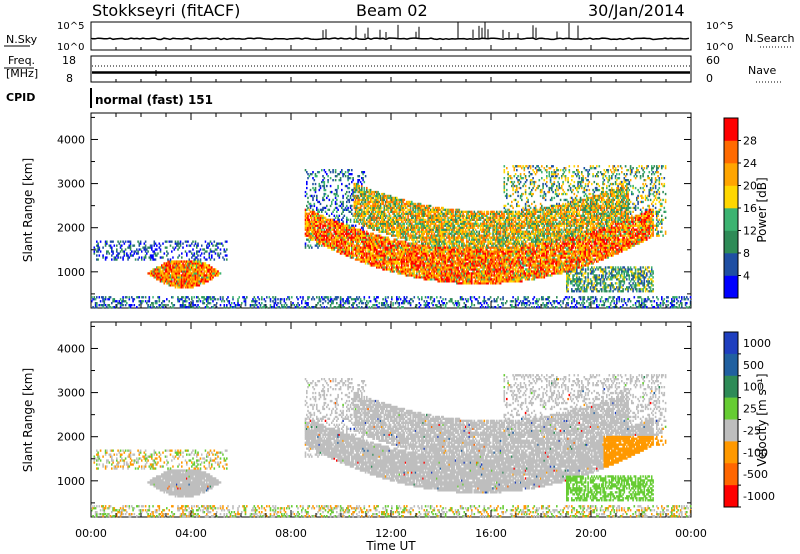 The image size is (800, 554). What do you see at coordinates (70, 26) in the screenshot?
I see `noise-tick-left-top: 10^5` at bounding box center [70, 26].